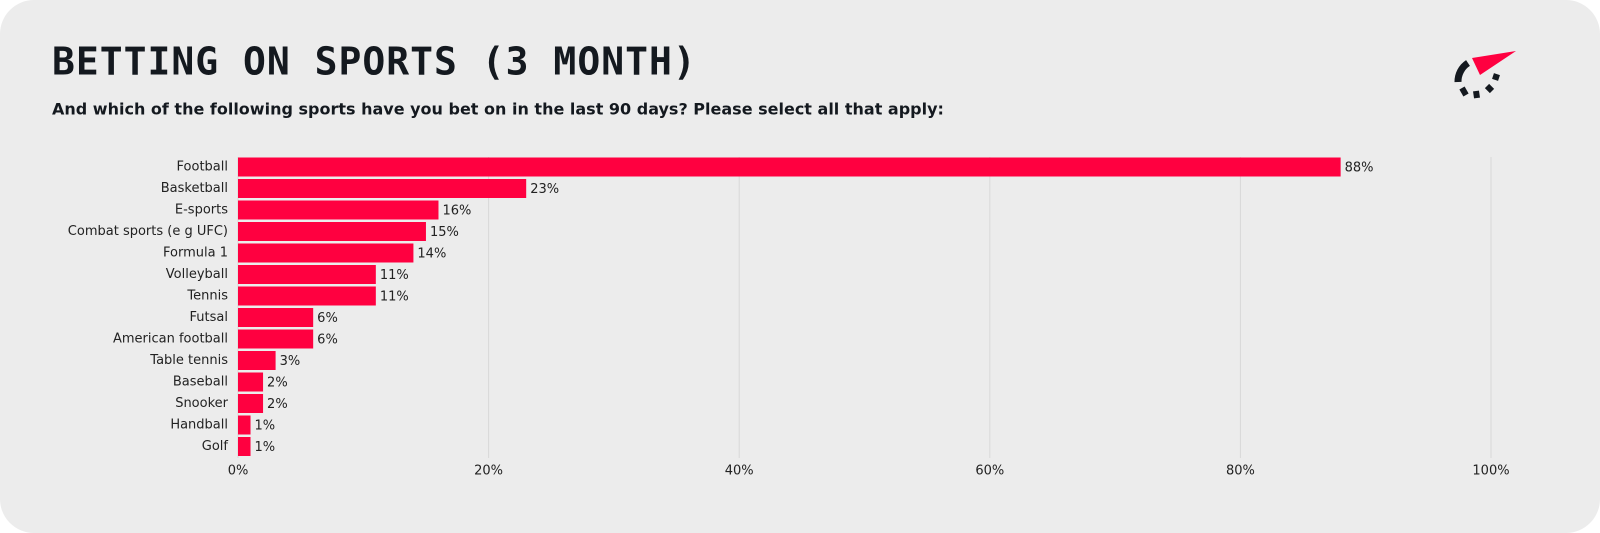 The width and height of the screenshot is (1600, 533). Describe the element at coordinates (201, 210) in the screenshot. I see `y-tick-label: E-sports` at that location.